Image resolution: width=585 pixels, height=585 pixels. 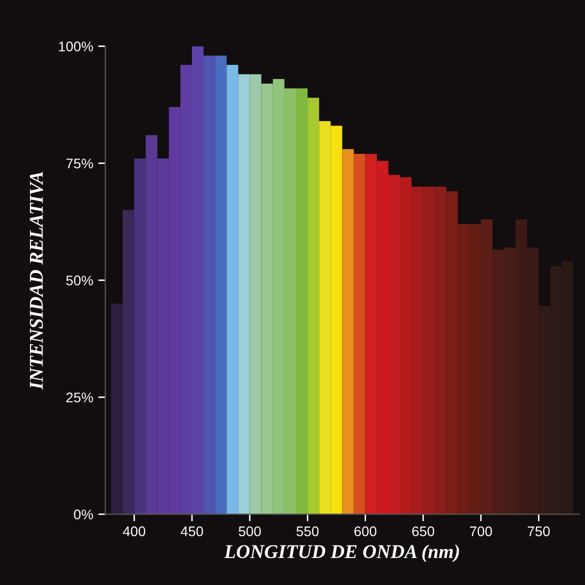 What do you see at coordinates (481, 531) in the screenshot?
I see `x-tick-label: 700` at bounding box center [481, 531].